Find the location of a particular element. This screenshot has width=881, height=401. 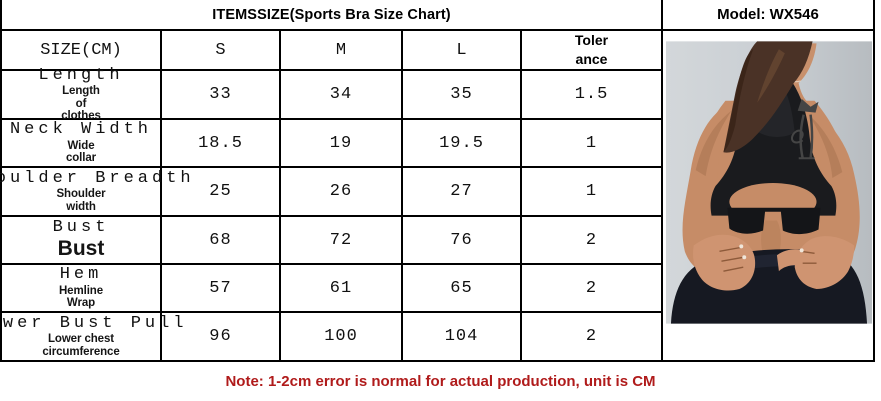

row-label-sub: Hemline is located at coordinates (81, 290).